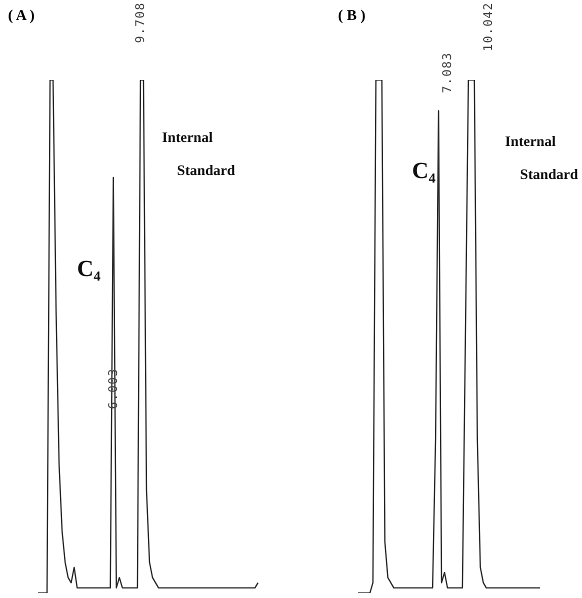 The width and height of the screenshot is (582, 598). Describe the element at coordinates (352, 16) in the screenshot. I see `chart-title: ( B )` at that location.